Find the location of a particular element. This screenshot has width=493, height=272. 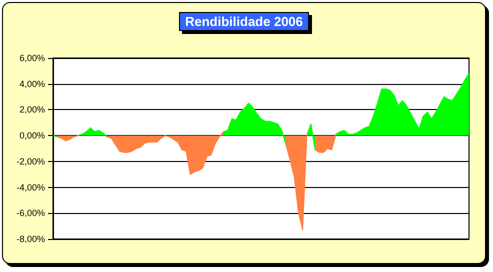

chart-title: Rendibilidade 2006 is located at coordinates (244, 21).